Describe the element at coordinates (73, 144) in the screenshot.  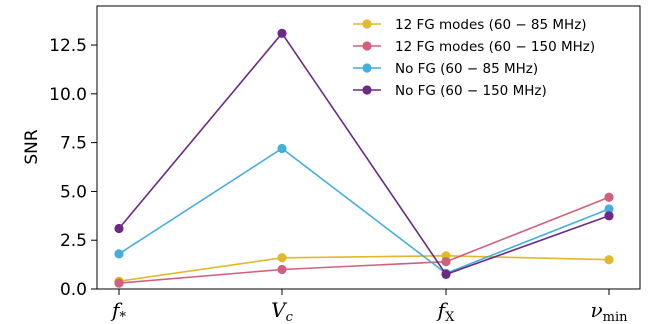
I see `y-tick-label: 7.5` at that location.